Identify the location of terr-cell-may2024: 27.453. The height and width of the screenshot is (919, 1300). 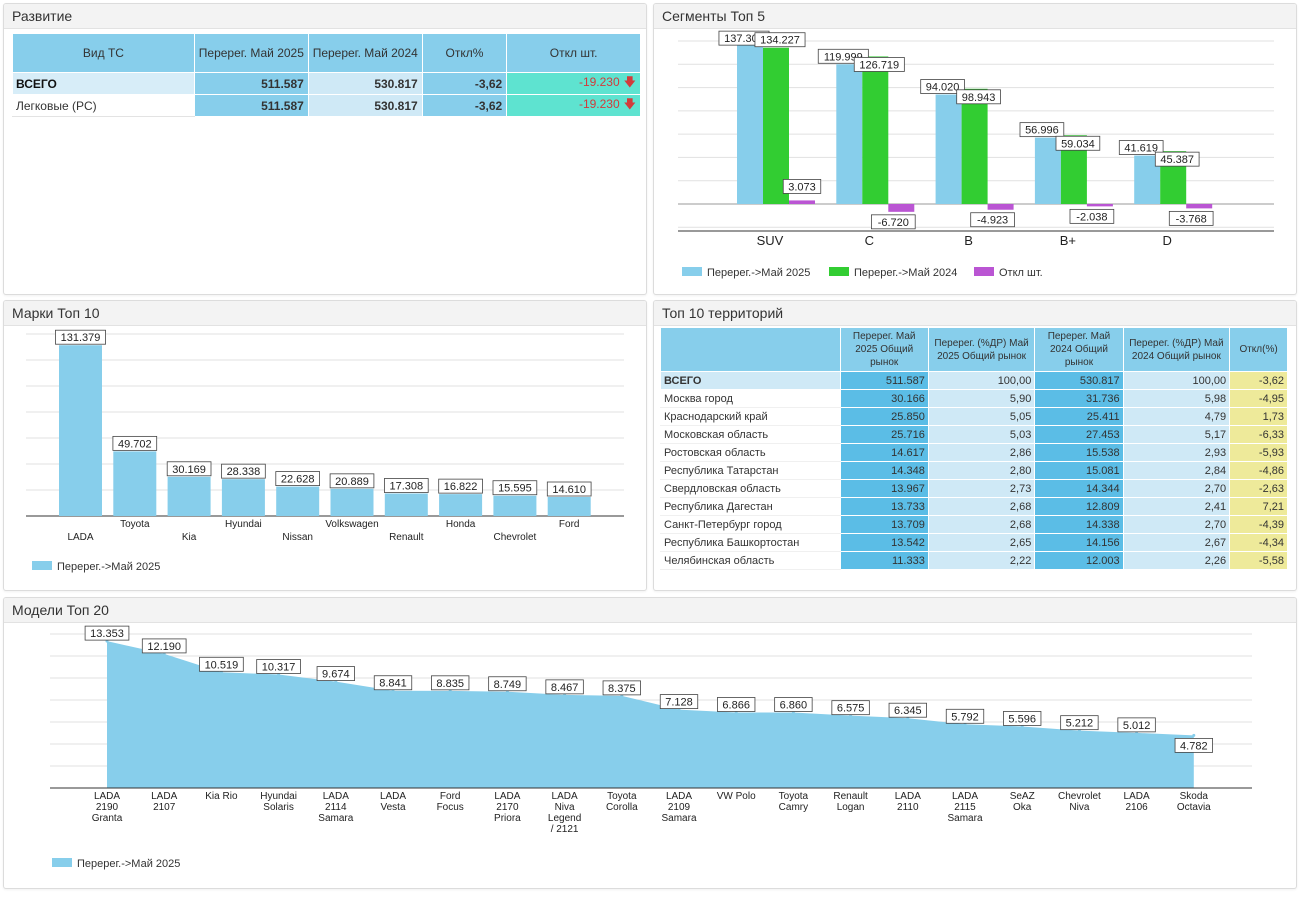
(1079, 434).